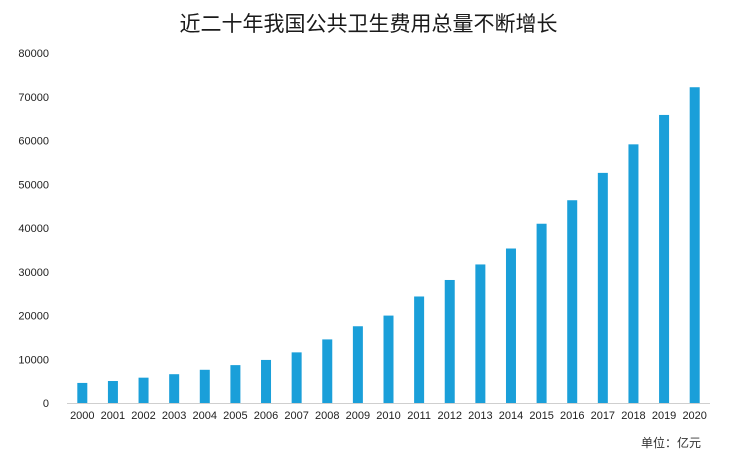 This screenshot has height=466, width=737. What do you see at coordinates (602, 287) in the screenshot?
I see `bar-2017` at bounding box center [602, 287].